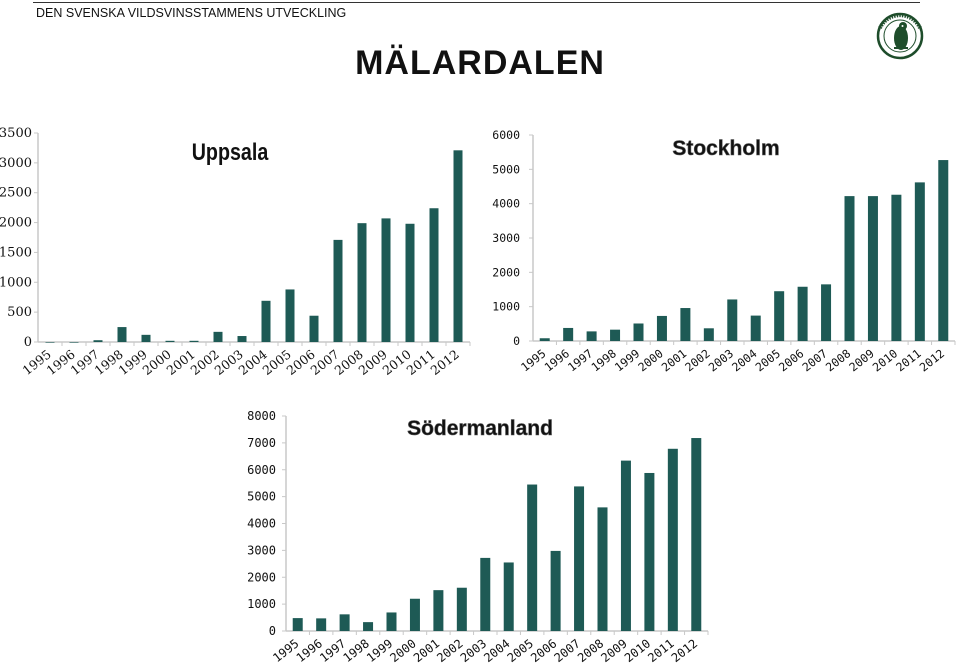 Image resolution: width=960 pixels, height=671 pixels. What do you see at coordinates (16, 133) in the screenshot?
I see `y-tick-label: 3500` at bounding box center [16, 133].